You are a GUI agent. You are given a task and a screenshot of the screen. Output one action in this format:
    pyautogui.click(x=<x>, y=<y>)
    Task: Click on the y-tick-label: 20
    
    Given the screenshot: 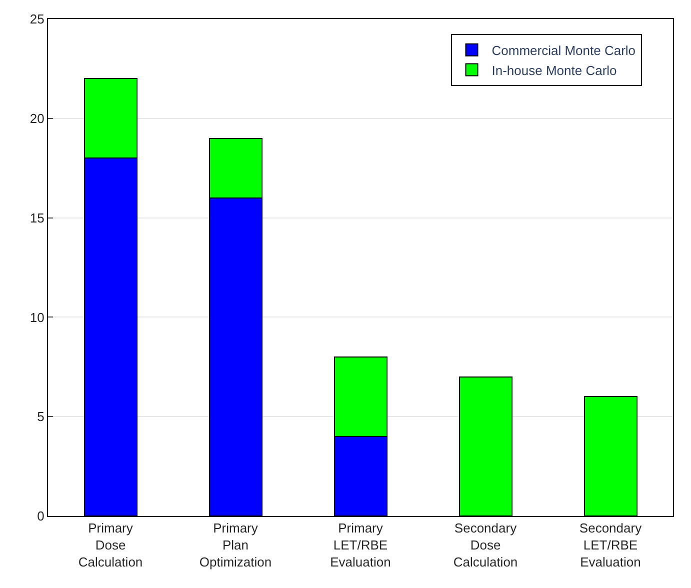 What is the action you would take?
    pyautogui.click(x=37, y=118)
    